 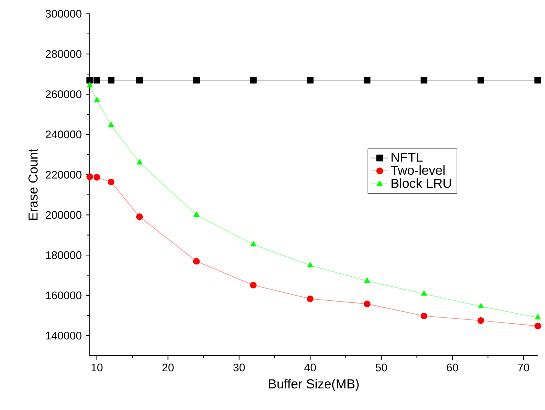 I want to click on legend-label: NFTL, so click(x=407, y=157).